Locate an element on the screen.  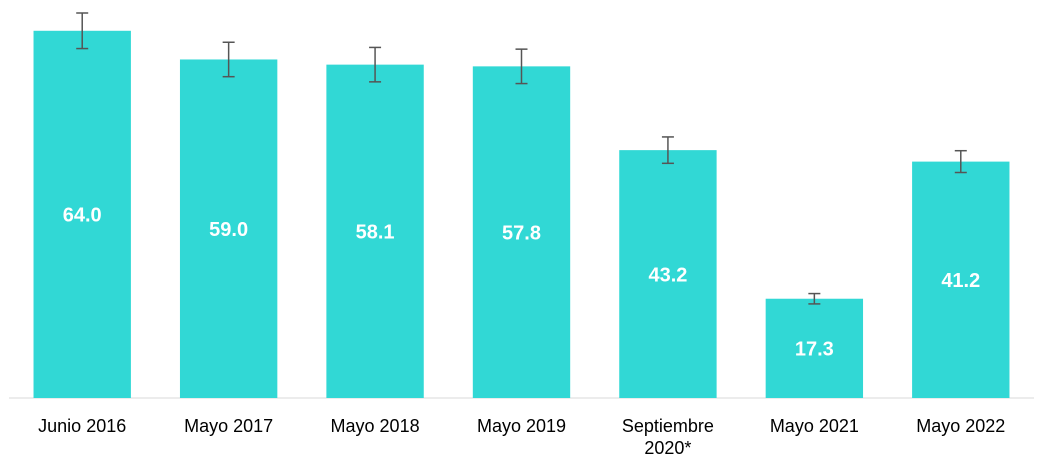
value-label: 64.0 is located at coordinates (82, 216).